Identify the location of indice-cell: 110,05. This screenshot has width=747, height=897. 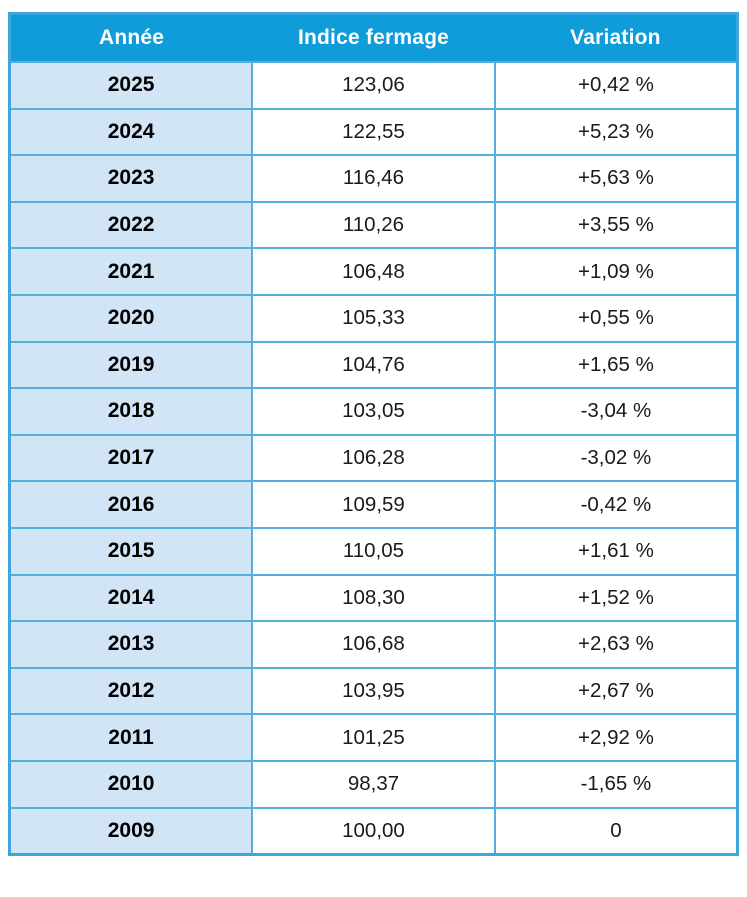
(373, 551).